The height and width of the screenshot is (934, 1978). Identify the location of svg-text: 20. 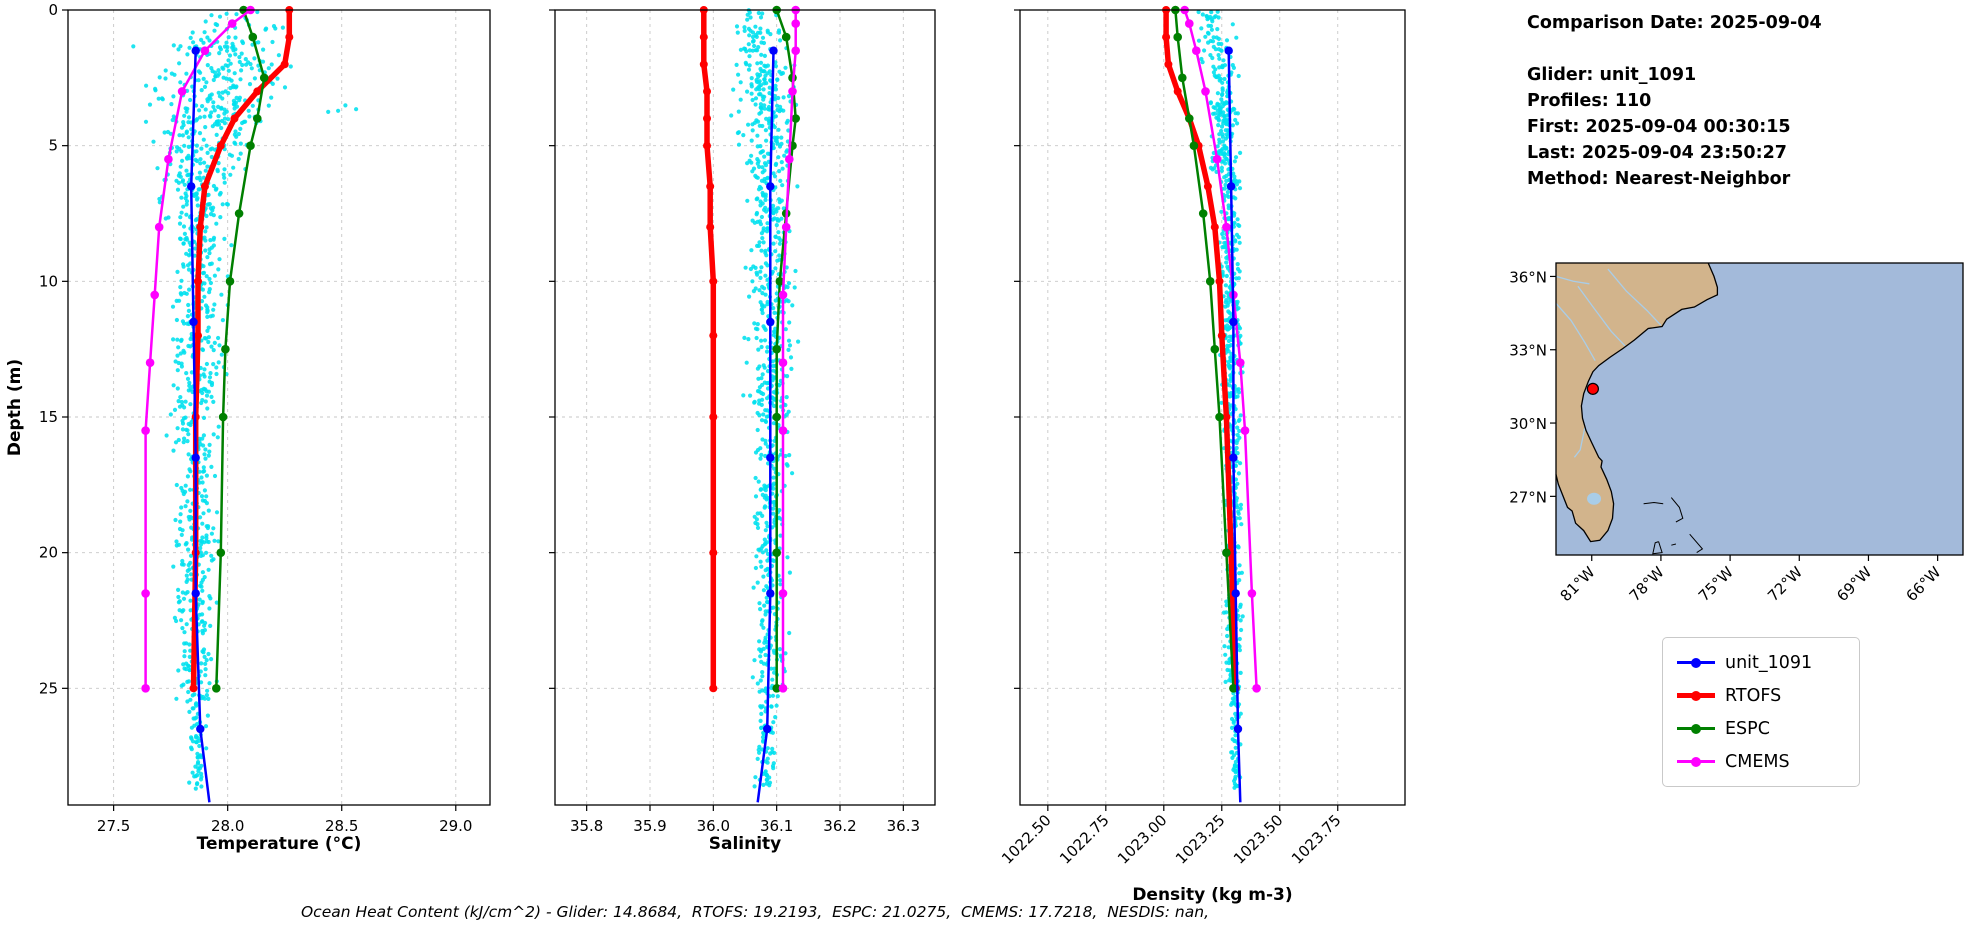
(48, 553).